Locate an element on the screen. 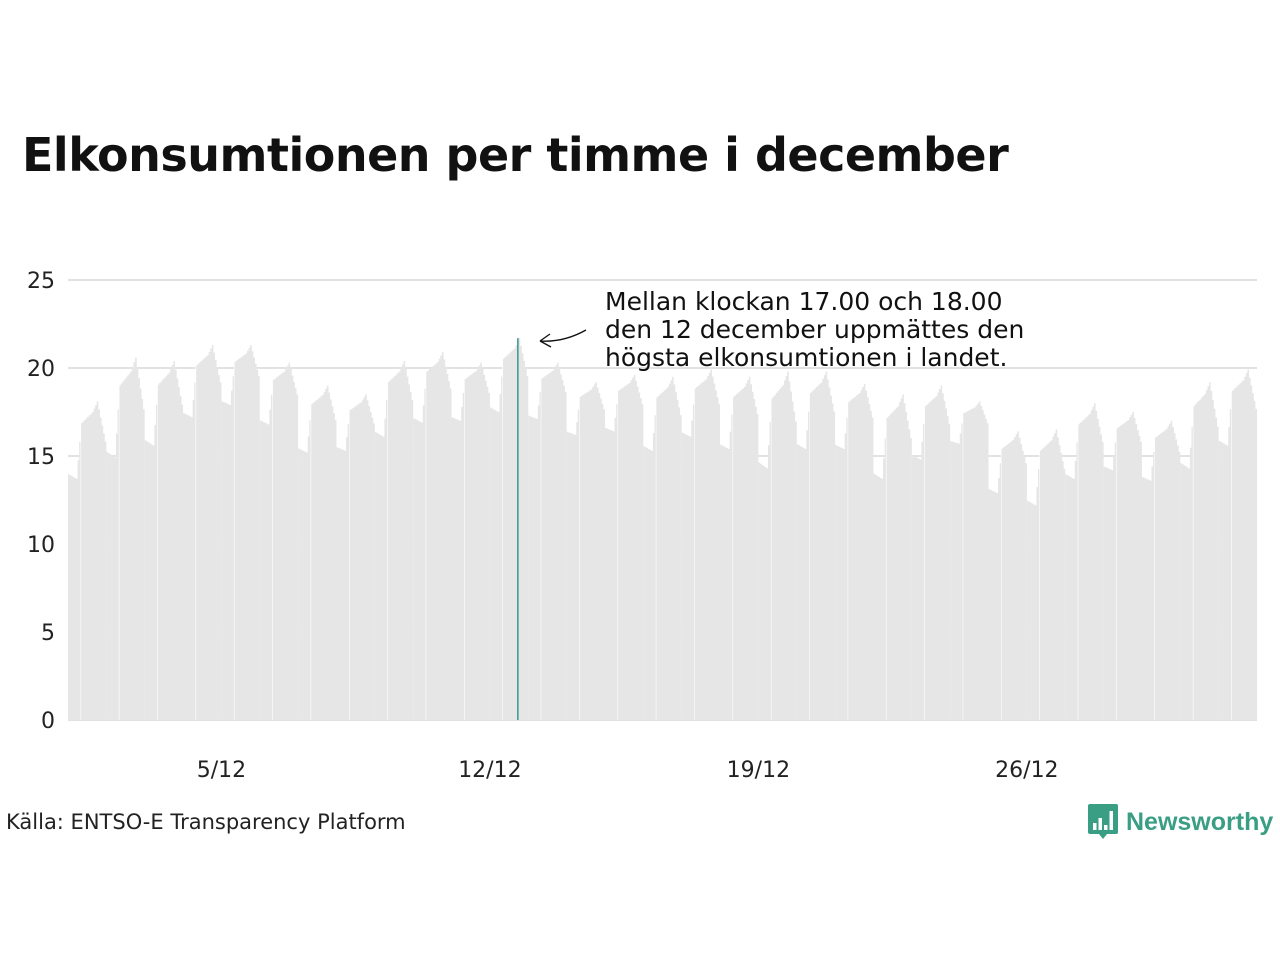  newsworthy-logo: Newsworthy is located at coordinates (1180, 822).